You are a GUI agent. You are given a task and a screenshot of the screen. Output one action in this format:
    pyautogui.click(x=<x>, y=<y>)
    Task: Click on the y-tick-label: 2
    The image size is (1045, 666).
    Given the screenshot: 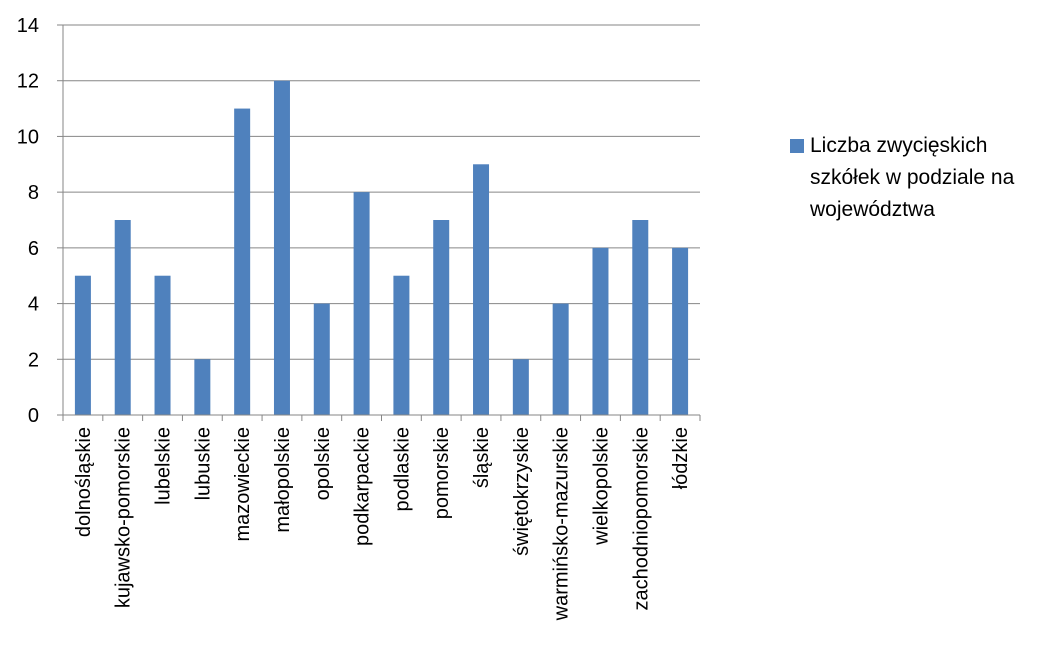 What is the action you would take?
    pyautogui.click(x=33, y=360)
    